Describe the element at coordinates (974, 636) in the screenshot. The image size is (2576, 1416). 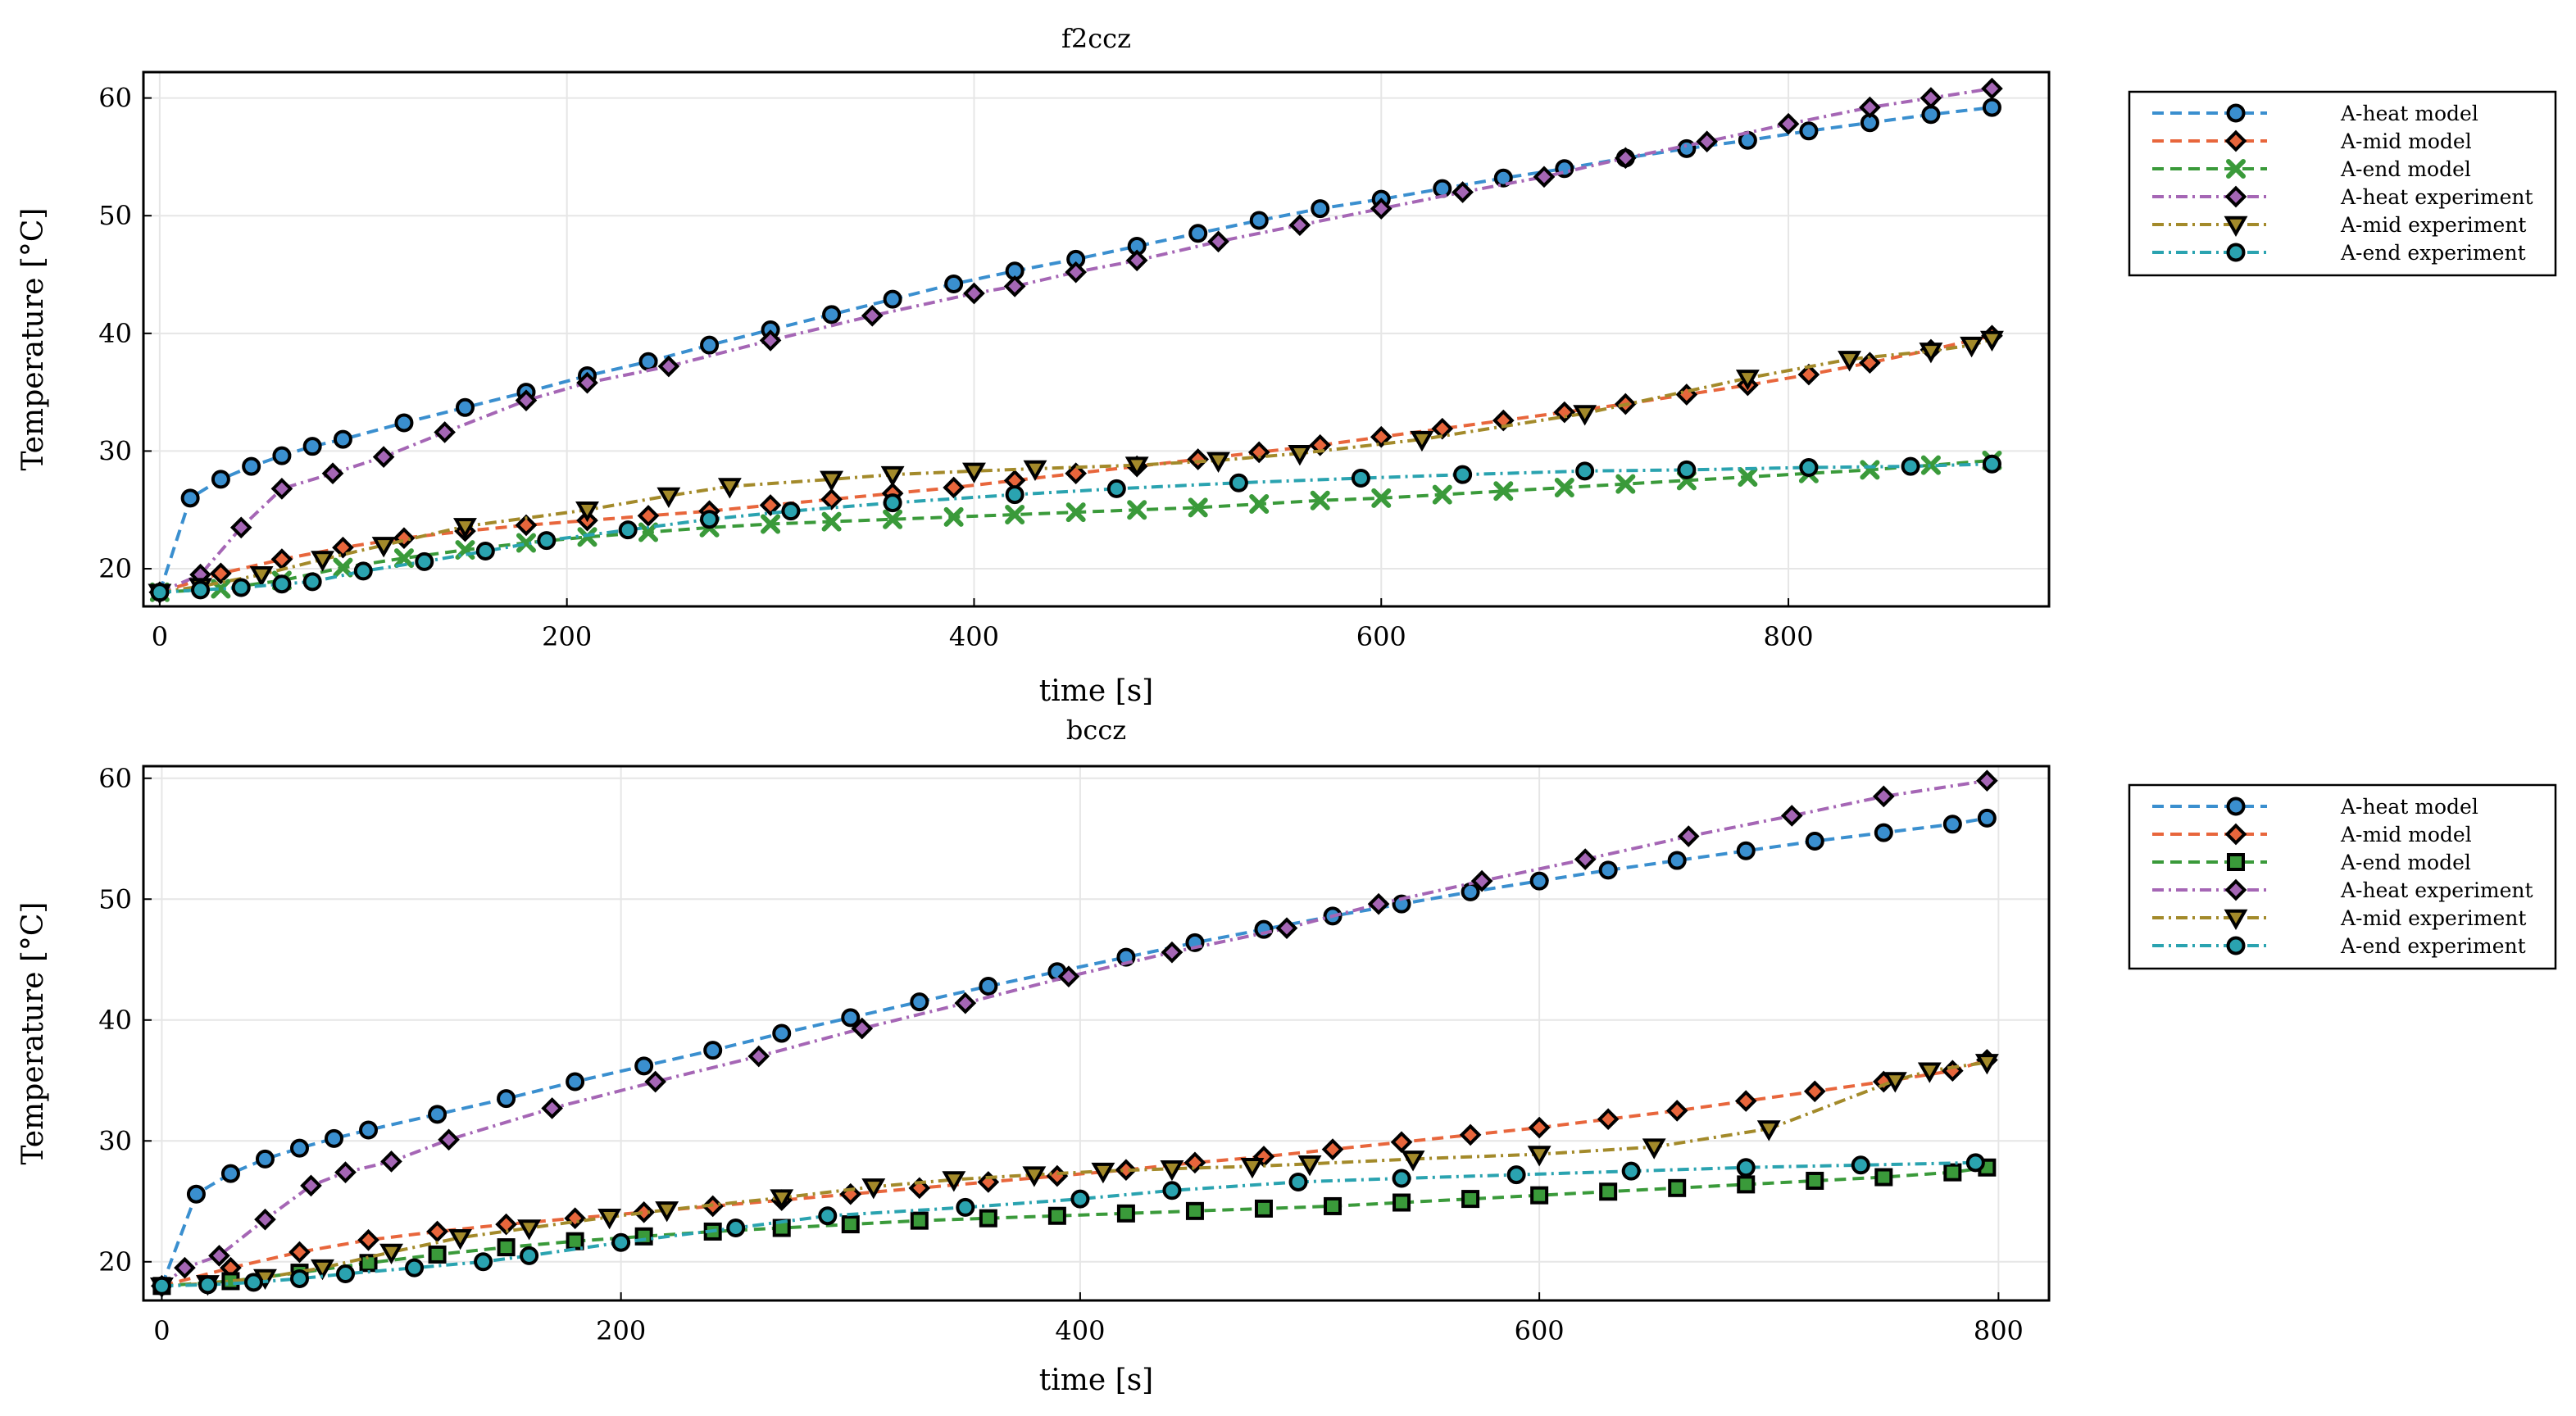
I see `x-tick-label: 400` at that location.